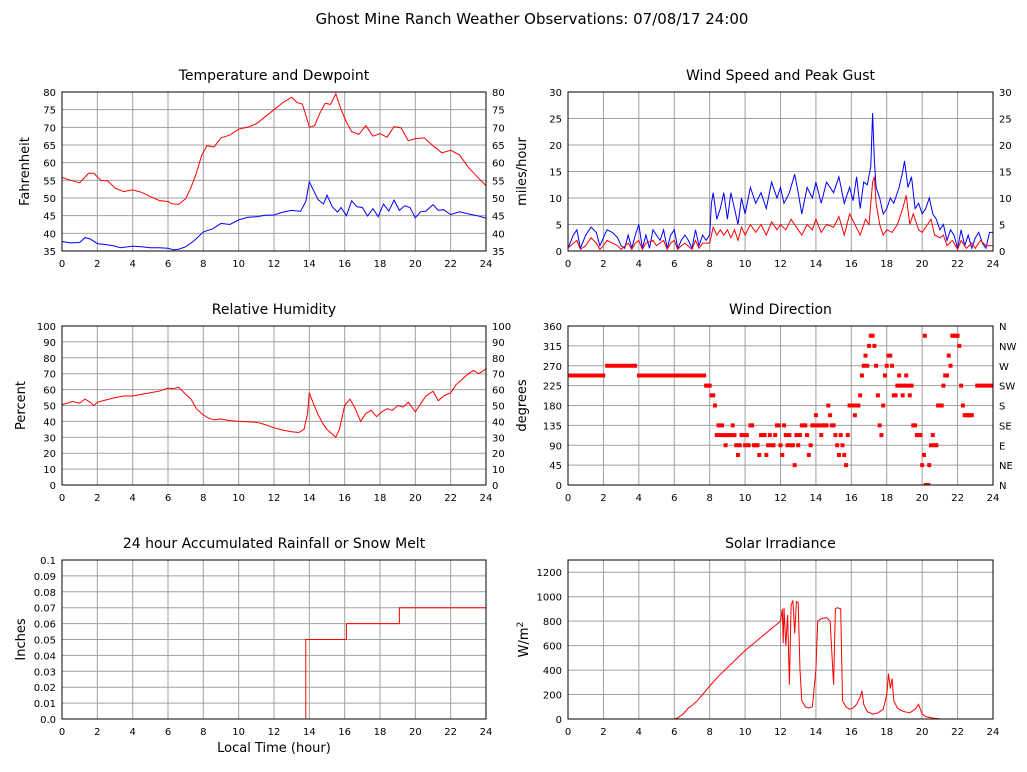  Describe the element at coordinates (993, 264) in the screenshot. I see `wind-xtick-label: 24` at that location.